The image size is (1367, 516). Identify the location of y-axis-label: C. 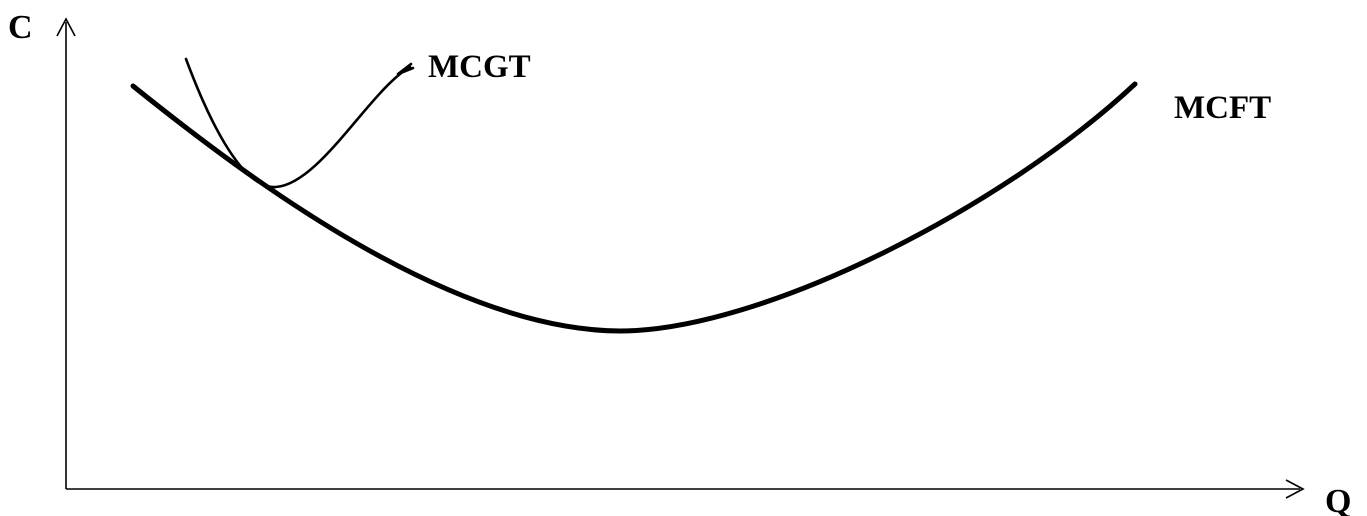
(20, 27).